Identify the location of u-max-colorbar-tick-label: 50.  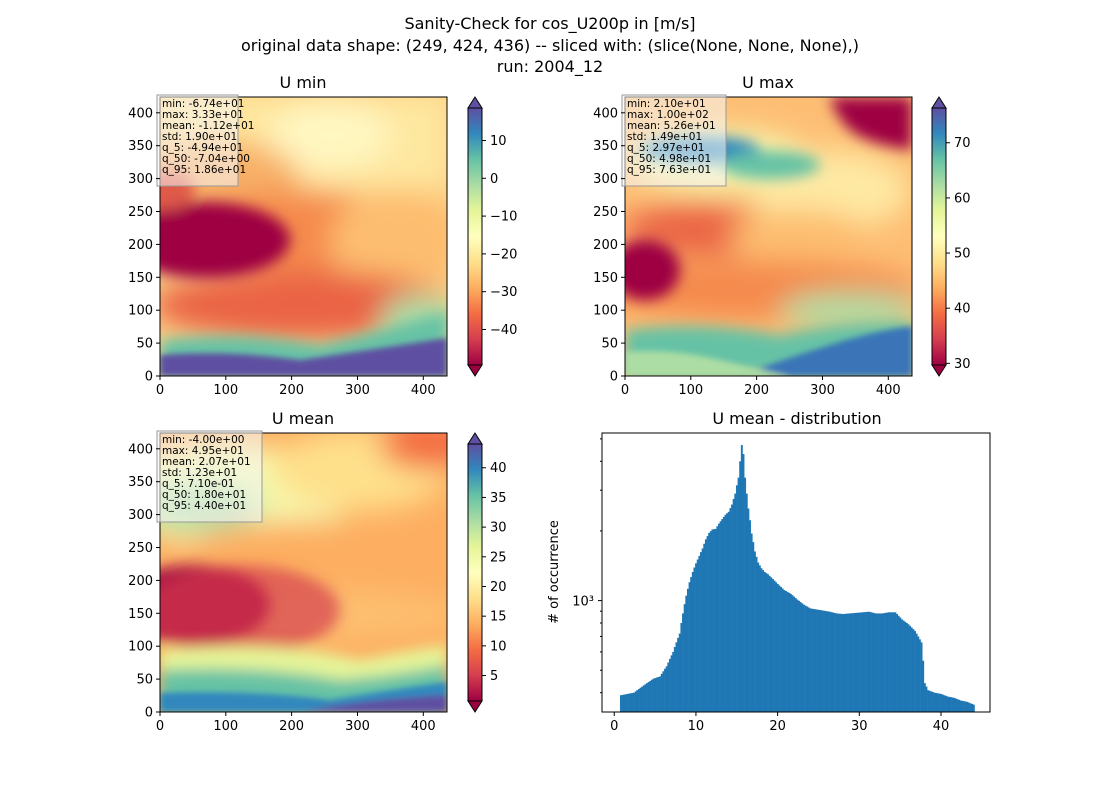
(962, 254).